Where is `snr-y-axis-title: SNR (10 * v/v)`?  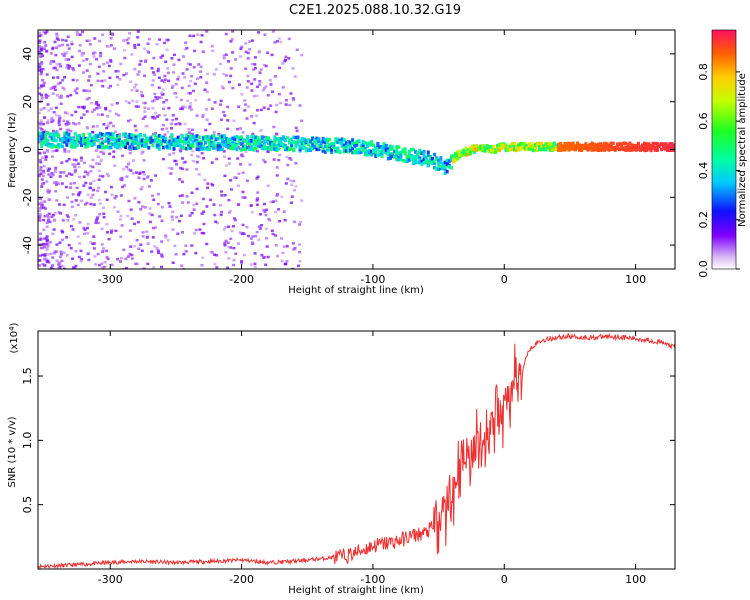 snr-y-axis-title: SNR (10 * v/v) is located at coordinates (12, 451).